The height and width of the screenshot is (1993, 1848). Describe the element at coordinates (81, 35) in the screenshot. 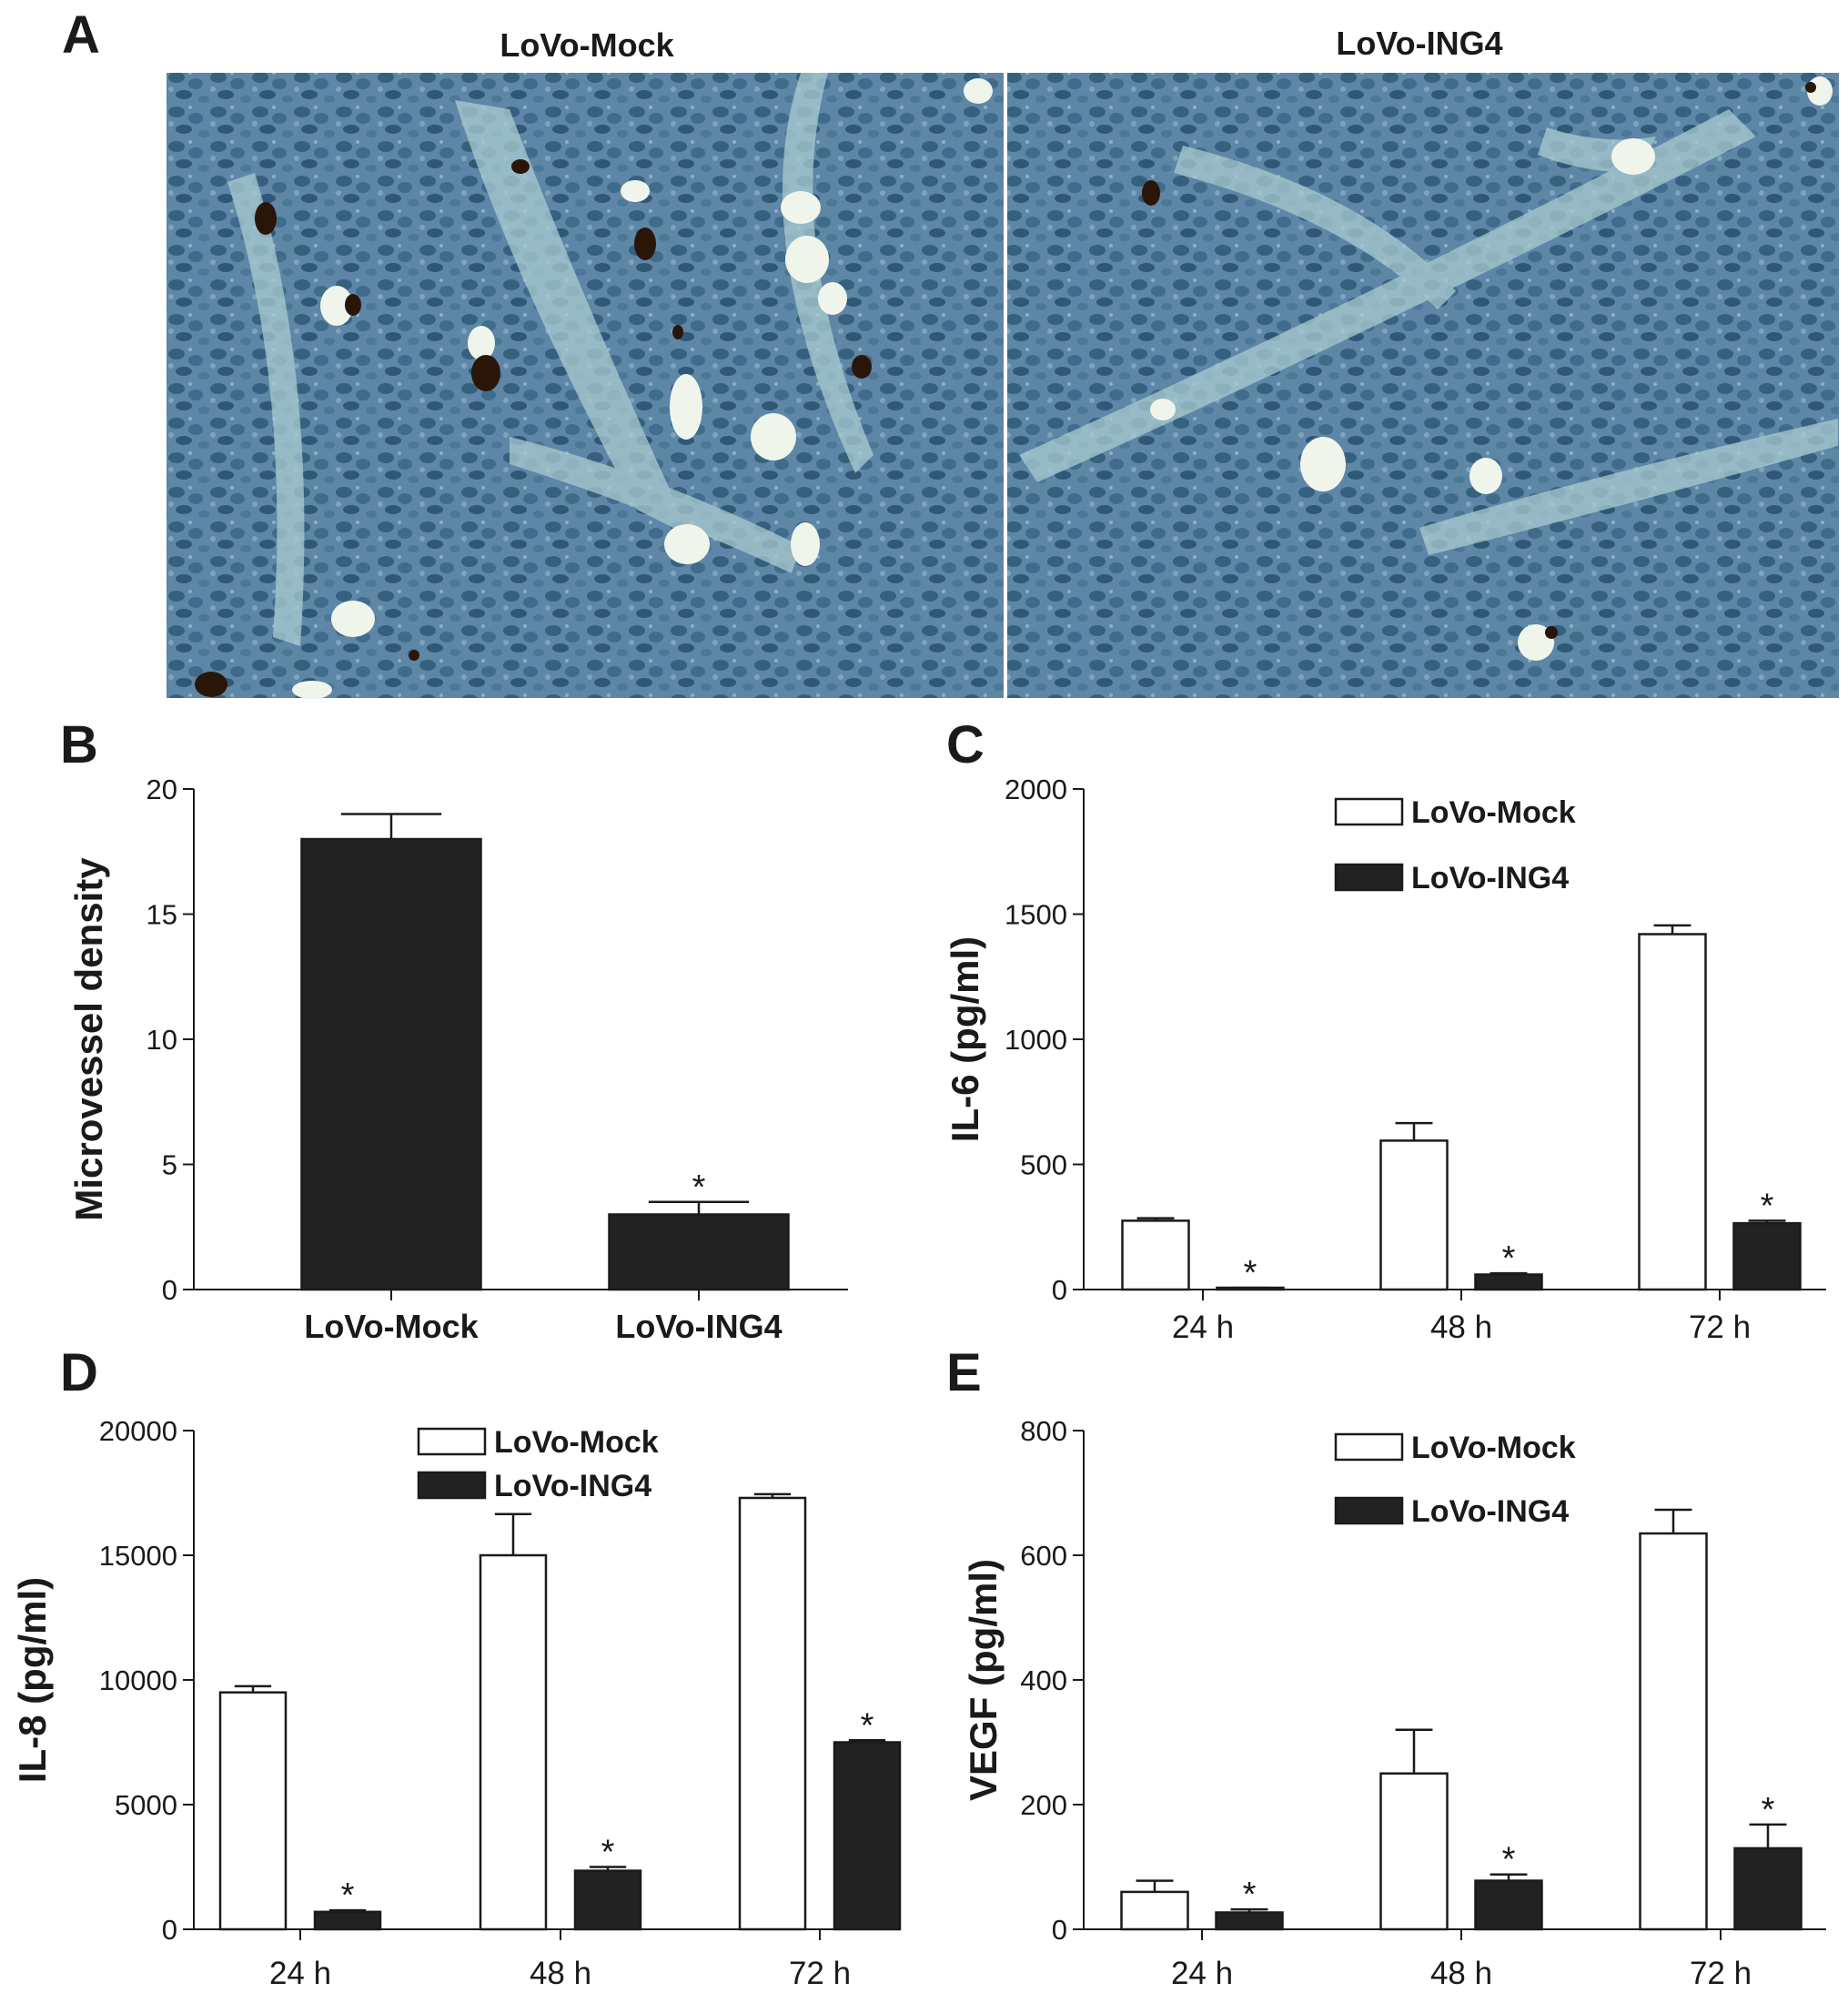

I see `panel-a-letter: A` at that location.